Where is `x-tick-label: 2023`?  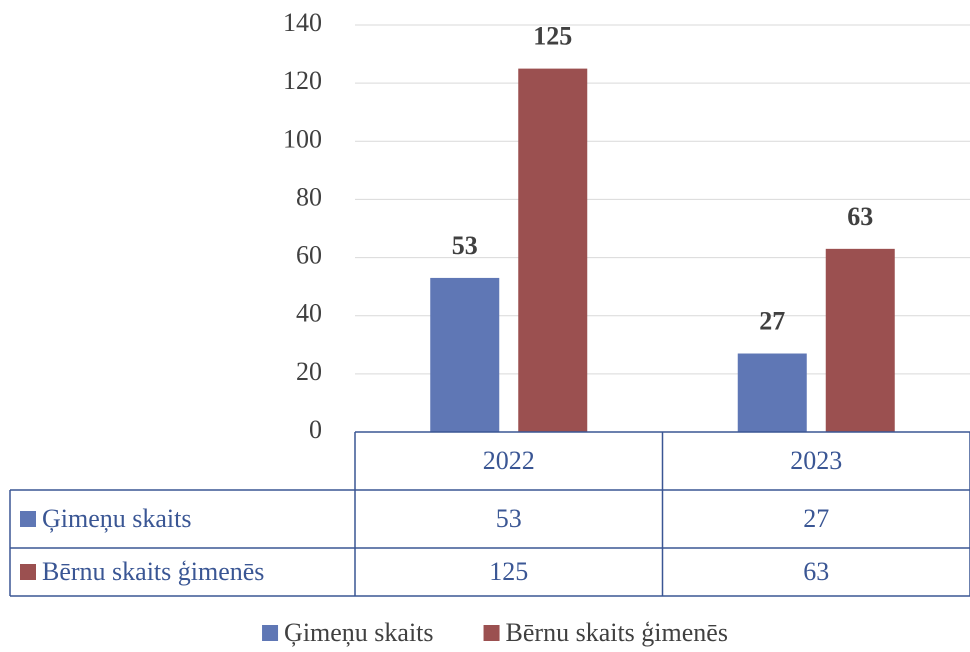
x-tick-label: 2023 is located at coordinates (816, 460).